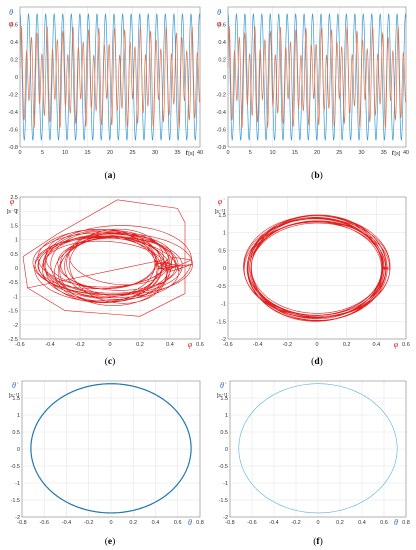 Image resolution: width=416 pixels, height=550 pixels. I want to click on panel-caption: (a), so click(109, 175).